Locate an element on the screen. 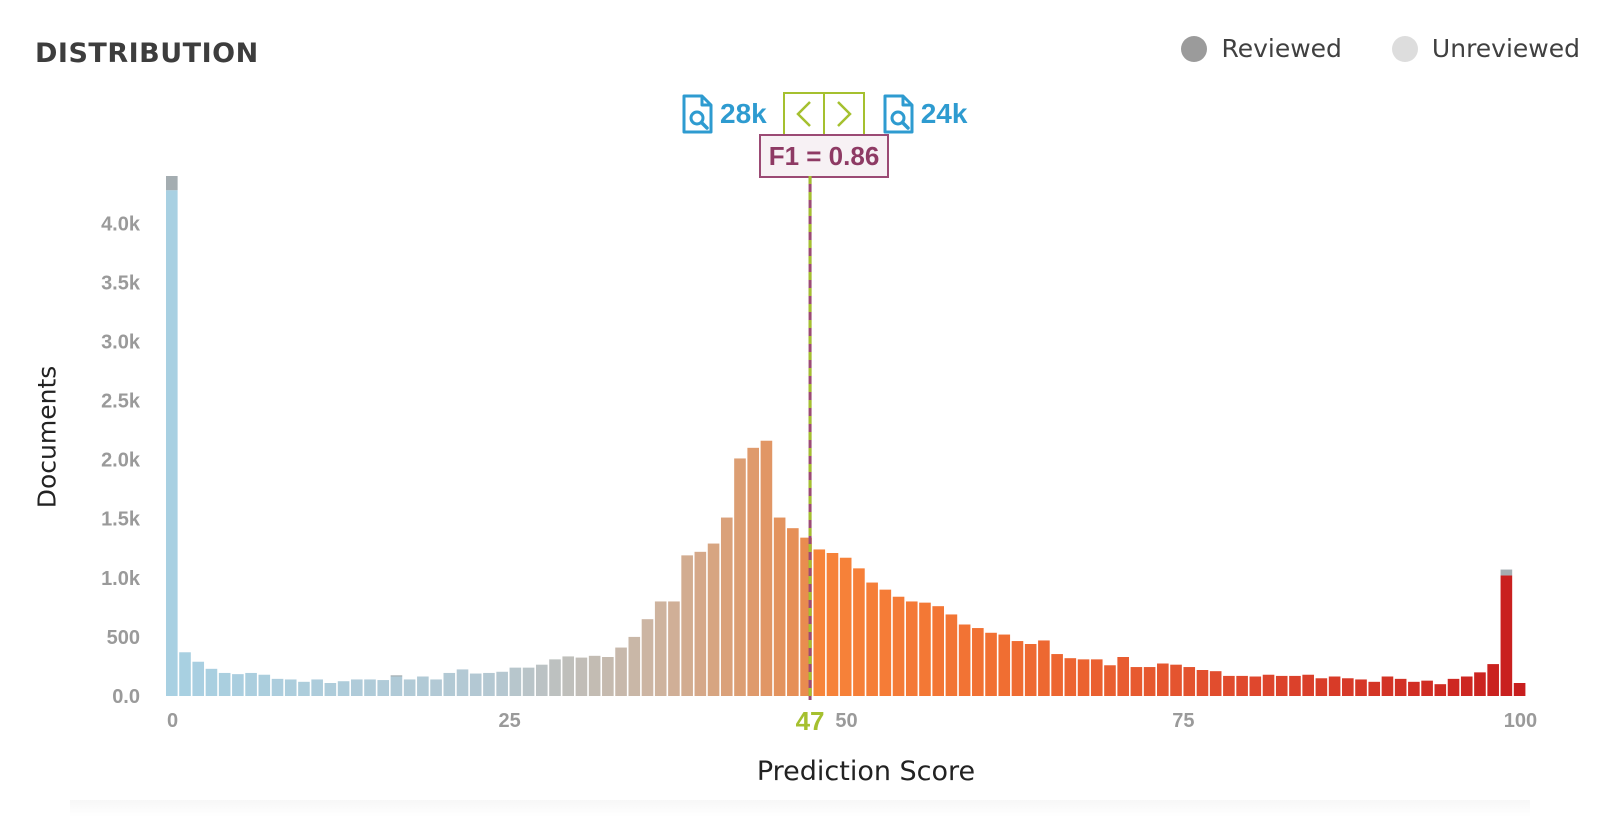 Image resolution: width=1600 pixels, height=817 pixels. y-tick-label: 500 is located at coordinates (123, 638).